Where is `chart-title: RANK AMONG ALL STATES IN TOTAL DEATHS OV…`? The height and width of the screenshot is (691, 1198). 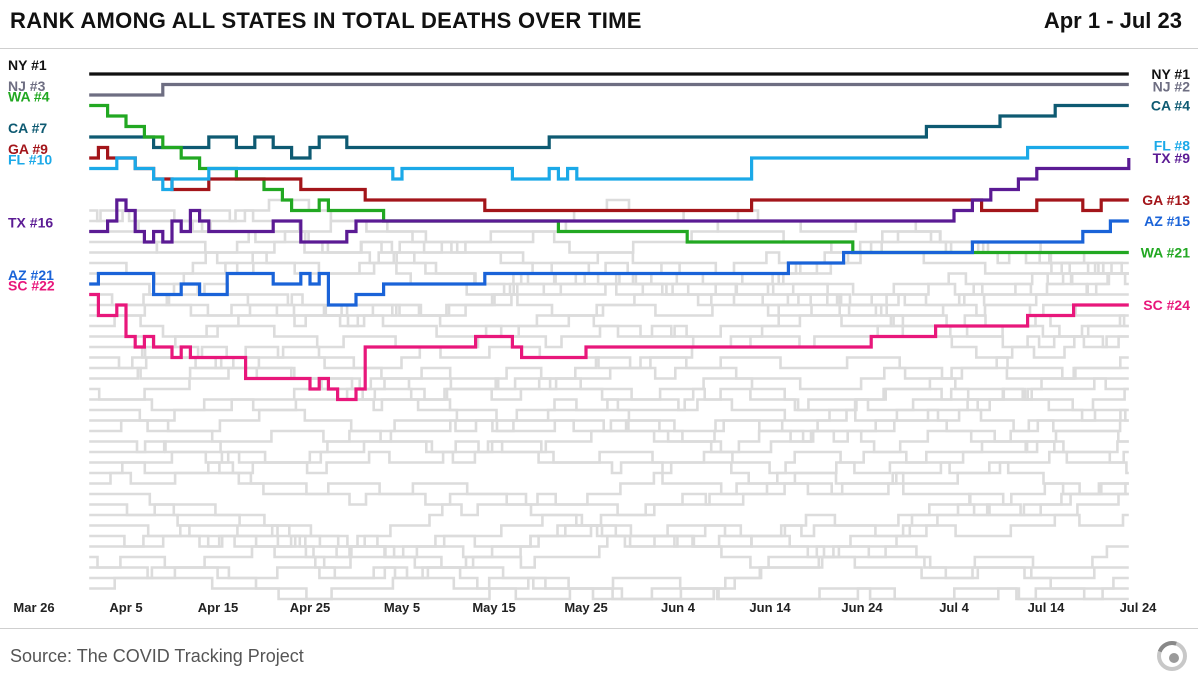
chart-title: RANK AMONG ALL STATES IN TOTAL DEATHS OV… is located at coordinates (326, 20).